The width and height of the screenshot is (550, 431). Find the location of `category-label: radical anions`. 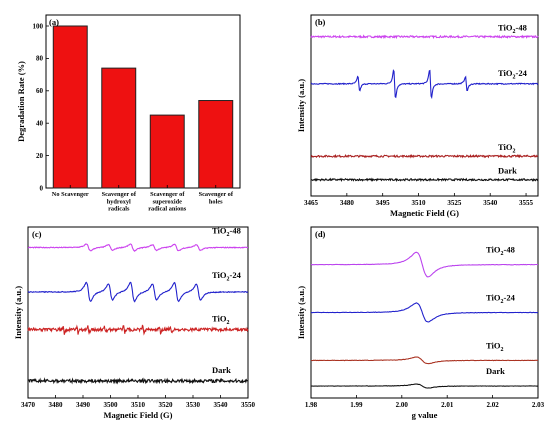

category-label: radical anions is located at coordinates (167, 209).